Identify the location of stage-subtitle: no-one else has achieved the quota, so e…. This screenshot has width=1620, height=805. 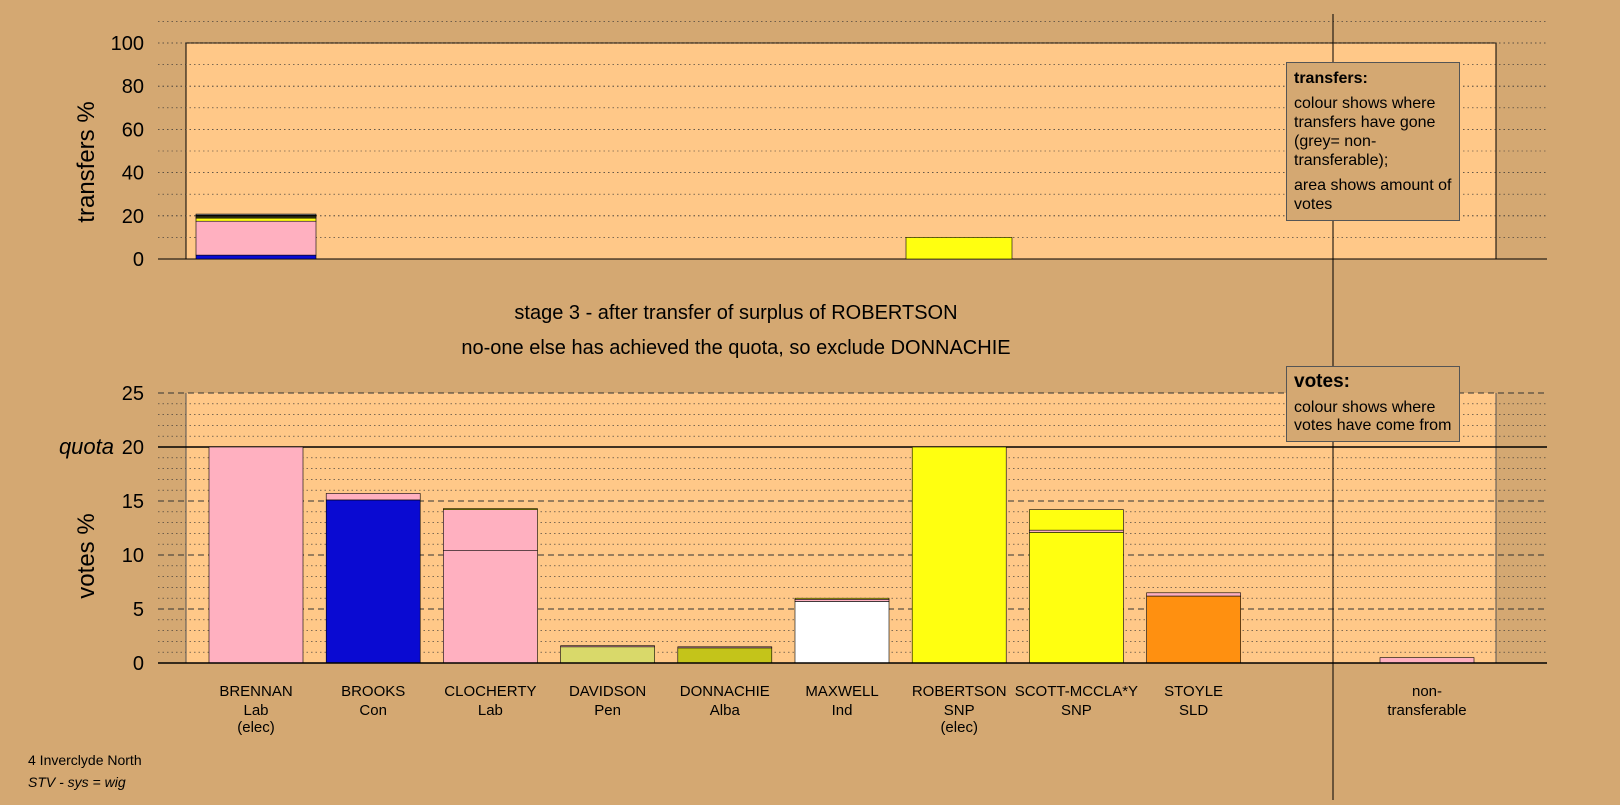
(735, 348).